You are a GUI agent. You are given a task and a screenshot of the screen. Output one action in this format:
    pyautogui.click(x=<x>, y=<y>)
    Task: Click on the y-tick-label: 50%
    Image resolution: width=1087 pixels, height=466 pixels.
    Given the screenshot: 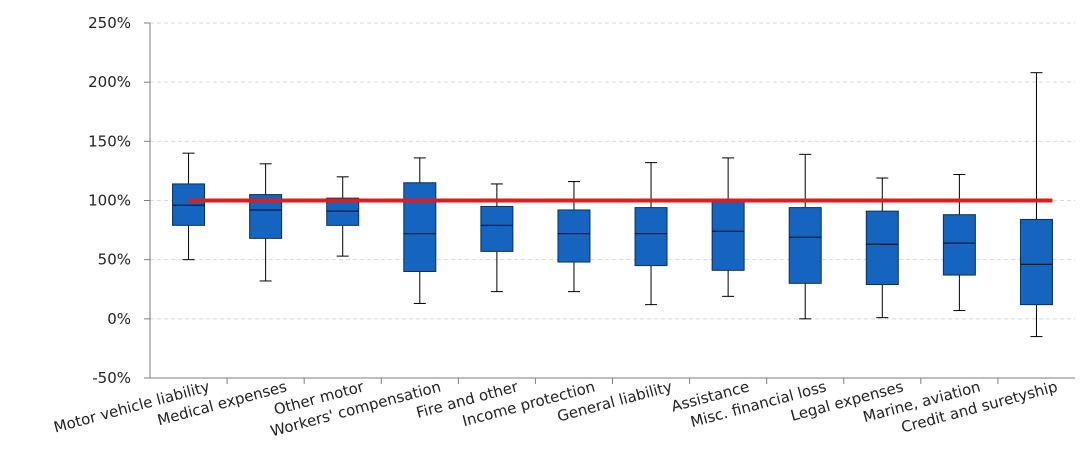 What is the action you would take?
    pyautogui.click(x=114, y=260)
    